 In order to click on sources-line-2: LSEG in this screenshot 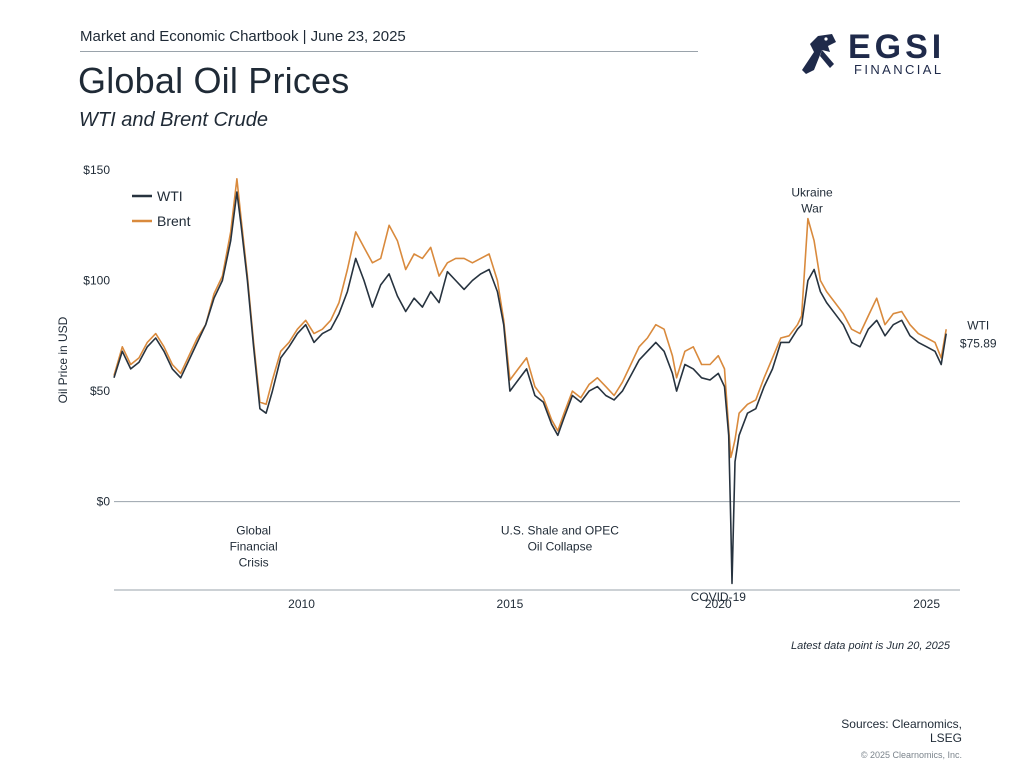, I will do `click(945, 738)`.